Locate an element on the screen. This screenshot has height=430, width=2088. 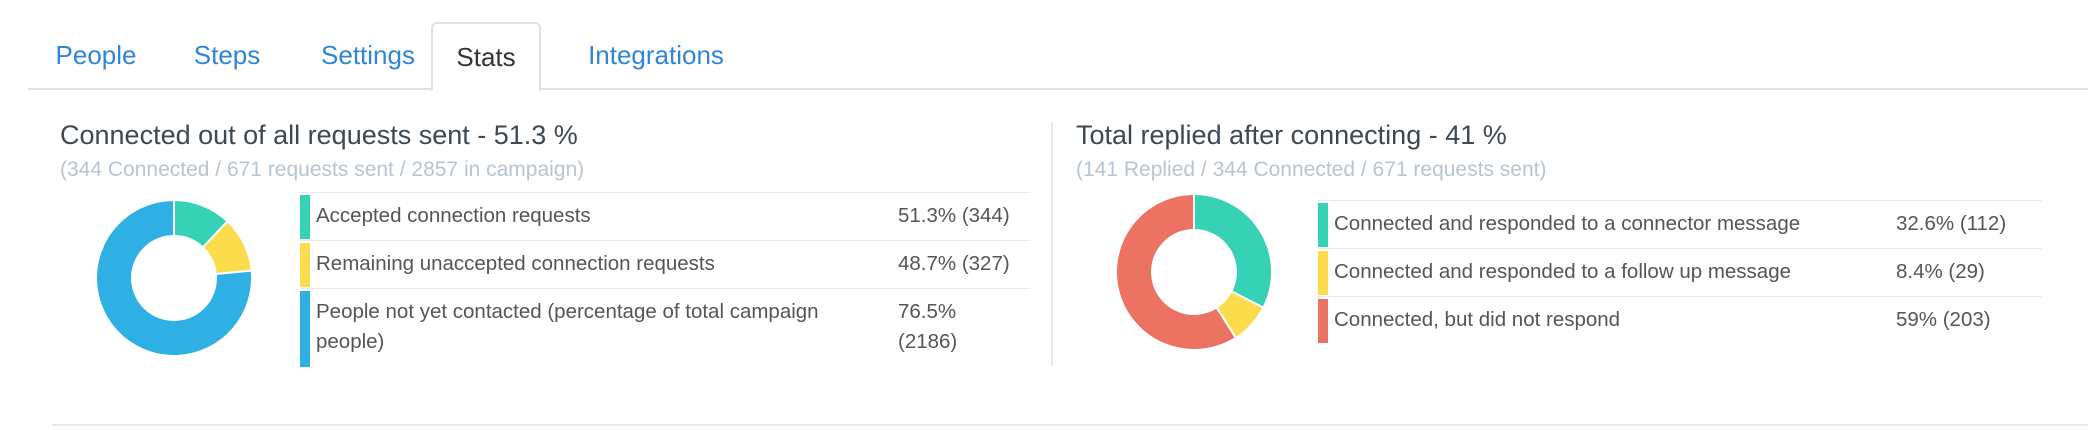
legend-value: 51.3% (344) is located at coordinates (954, 215).